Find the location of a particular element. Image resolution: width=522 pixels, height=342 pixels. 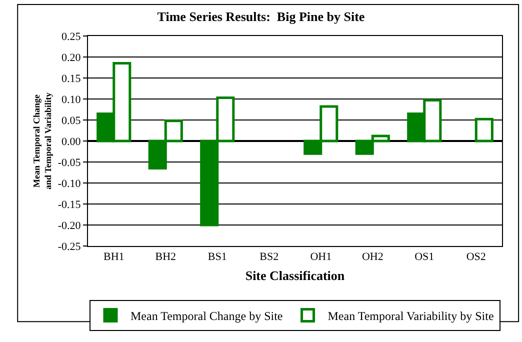

y-tick-label: -0.20 is located at coordinates (70, 226).